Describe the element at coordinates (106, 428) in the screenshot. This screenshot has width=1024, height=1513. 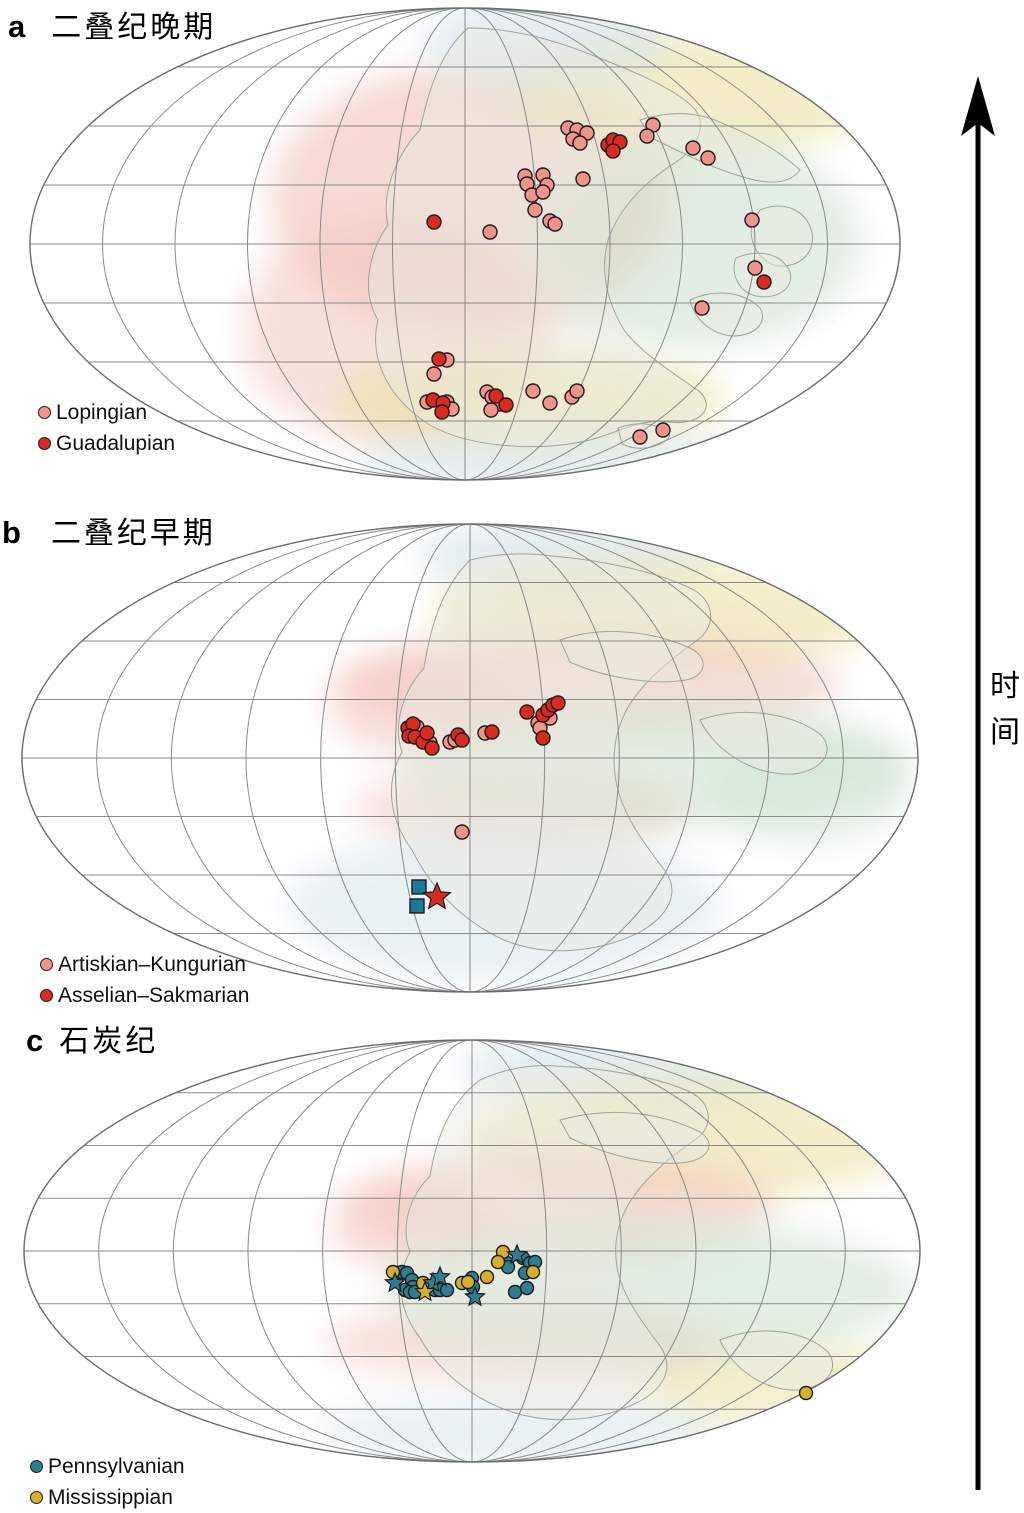
I see `legend-a: Lopingian Guadalupian` at that location.